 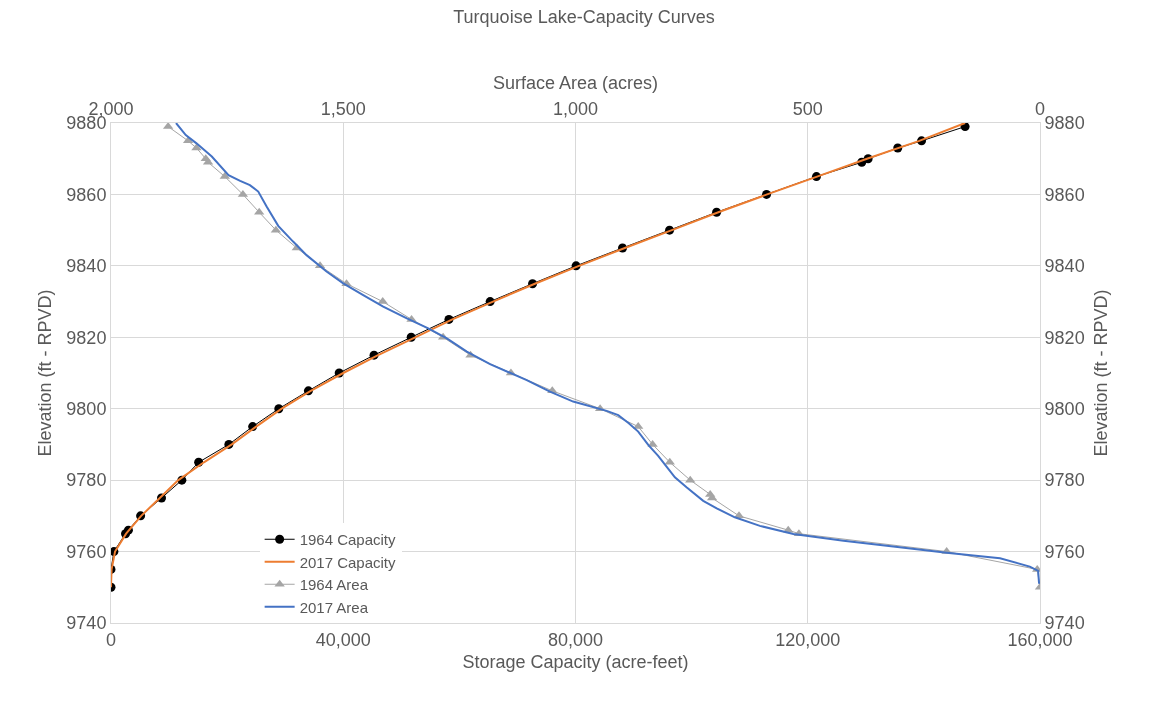 I want to click on y2-tick-label: 9880, so click(x=1064, y=123).